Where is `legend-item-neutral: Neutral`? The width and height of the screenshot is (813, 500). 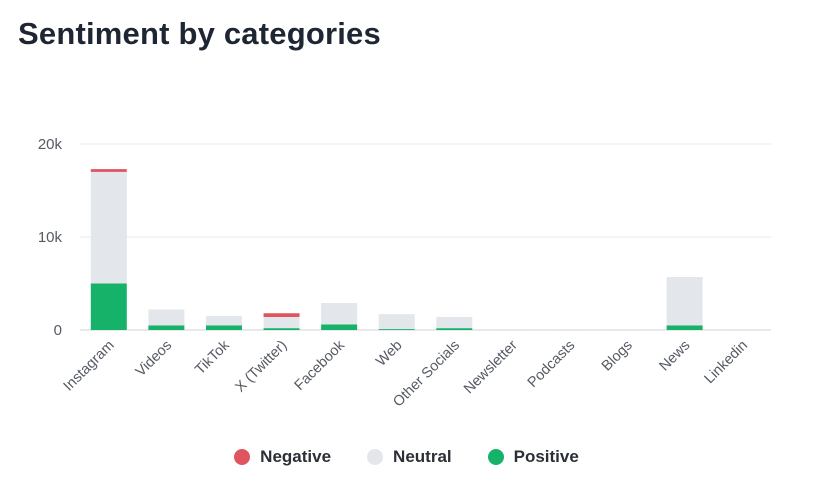
legend-item-neutral: Neutral is located at coordinates (409, 457).